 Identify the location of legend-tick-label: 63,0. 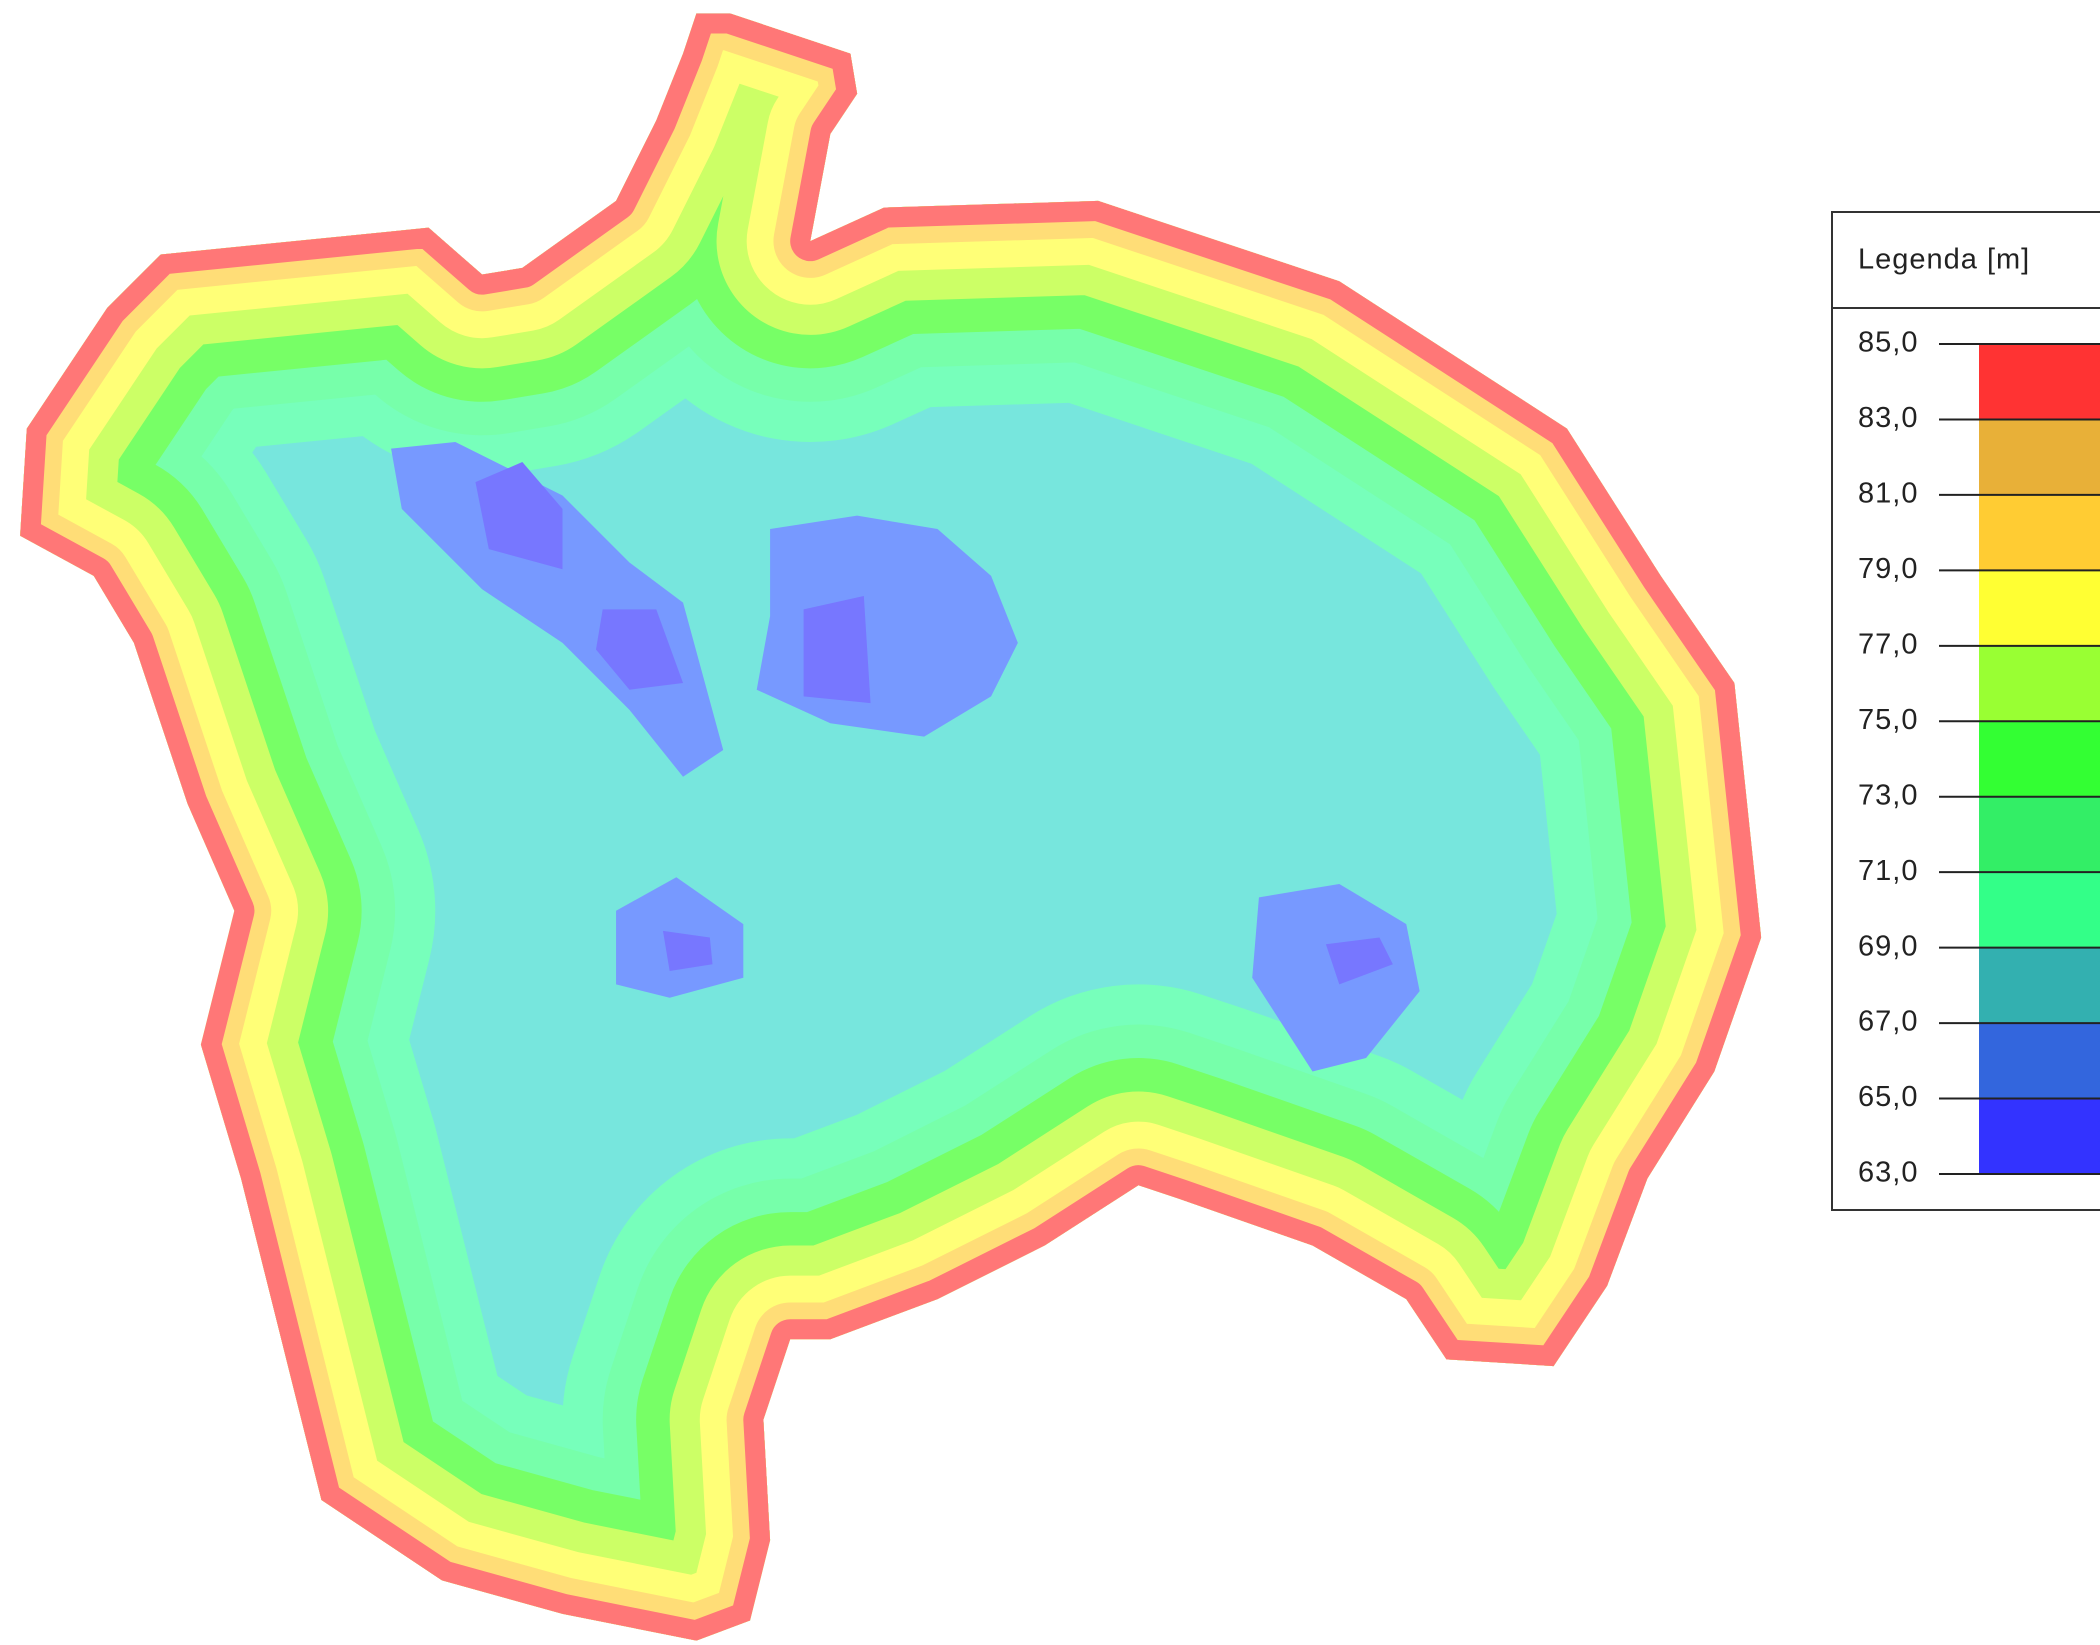
(1888, 1173).